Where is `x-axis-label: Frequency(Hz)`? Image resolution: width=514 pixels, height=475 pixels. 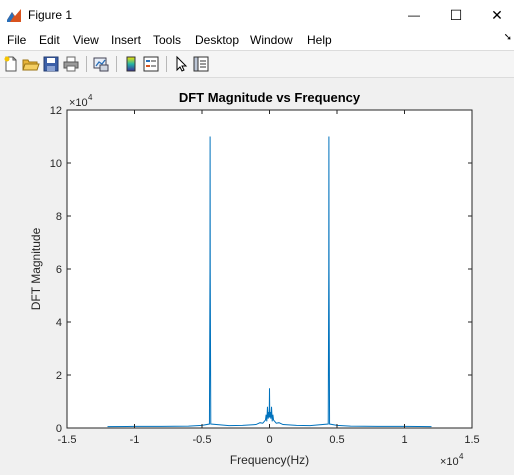 x-axis-label: Frequency(Hz) is located at coordinates (269, 460).